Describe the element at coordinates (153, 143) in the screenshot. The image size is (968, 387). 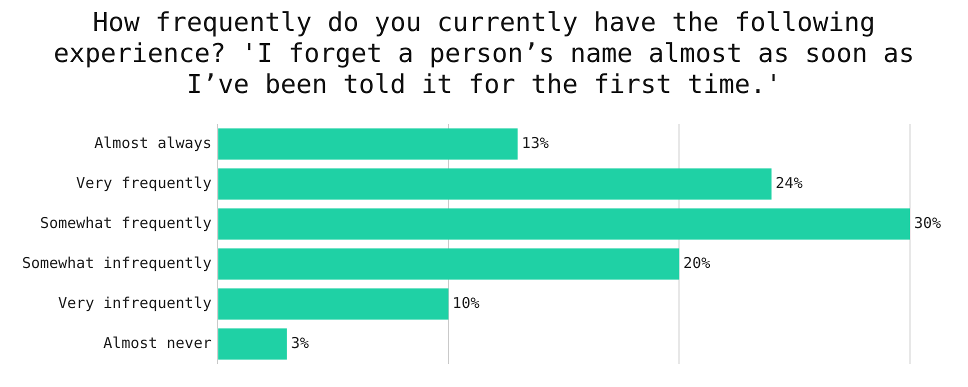
I see `y-tick-label: Almost always` at that location.